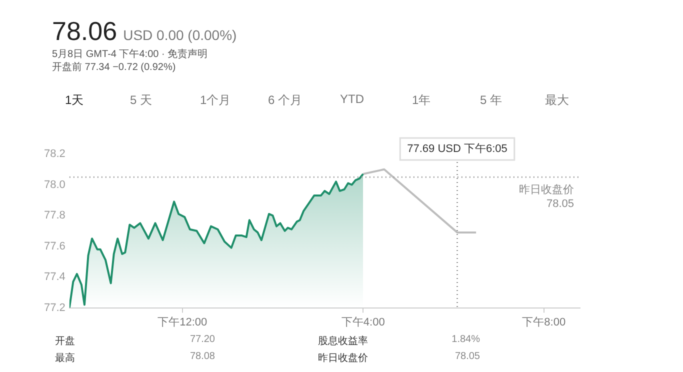 This screenshot has width=683, height=372. Describe the element at coordinates (421, 100) in the screenshot. I see `text: 1年` at that location.